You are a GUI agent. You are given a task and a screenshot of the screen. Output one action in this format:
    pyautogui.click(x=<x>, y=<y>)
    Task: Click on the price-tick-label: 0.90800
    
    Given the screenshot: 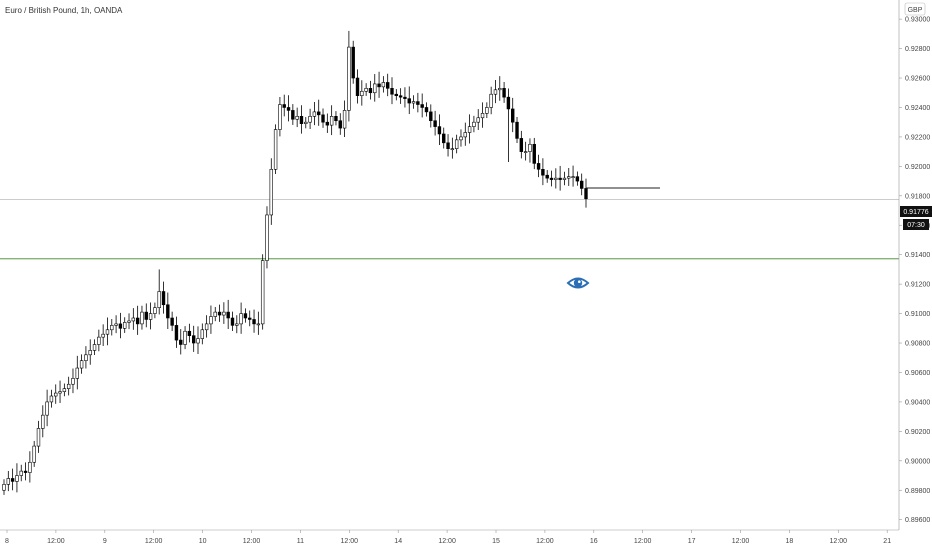 What is the action you would take?
    pyautogui.click(x=917, y=344)
    